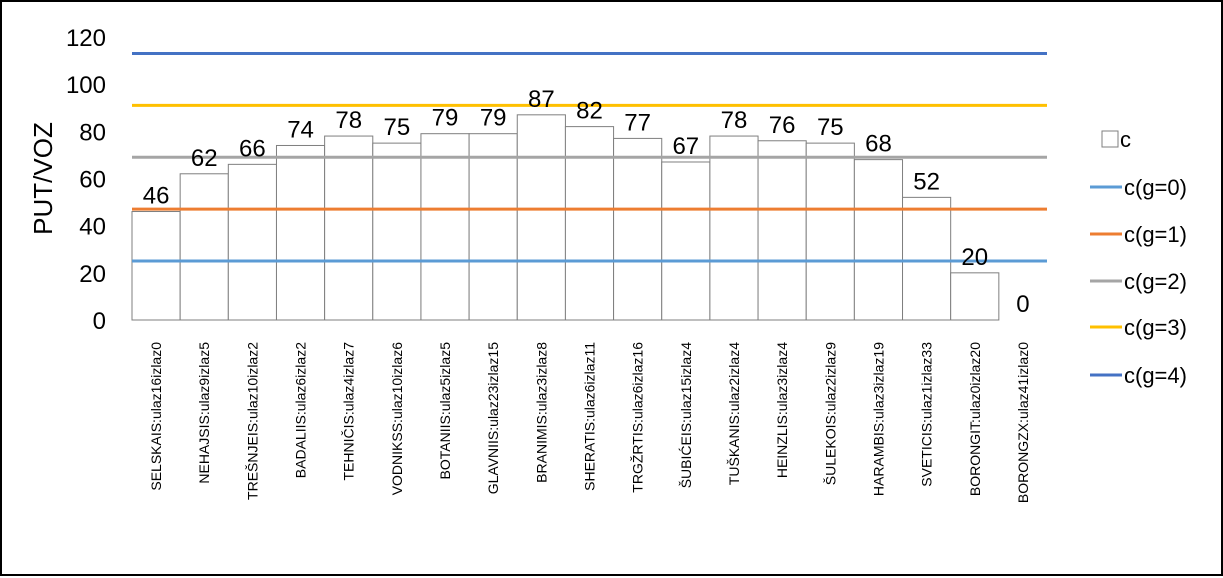 This screenshot has height=578, width=1223. What do you see at coordinates (782, 125) in the screenshot?
I see `data-label: 76` at bounding box center [782, 125].